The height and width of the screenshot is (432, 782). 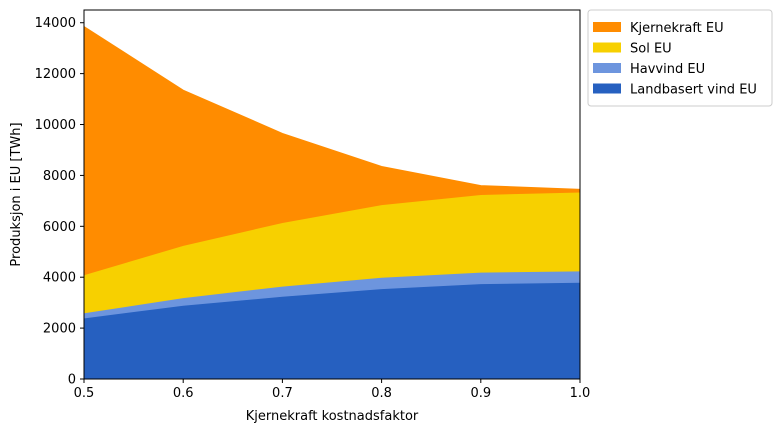 I want to click on x-tick-label: 0.7, so click(x=282, y=393).